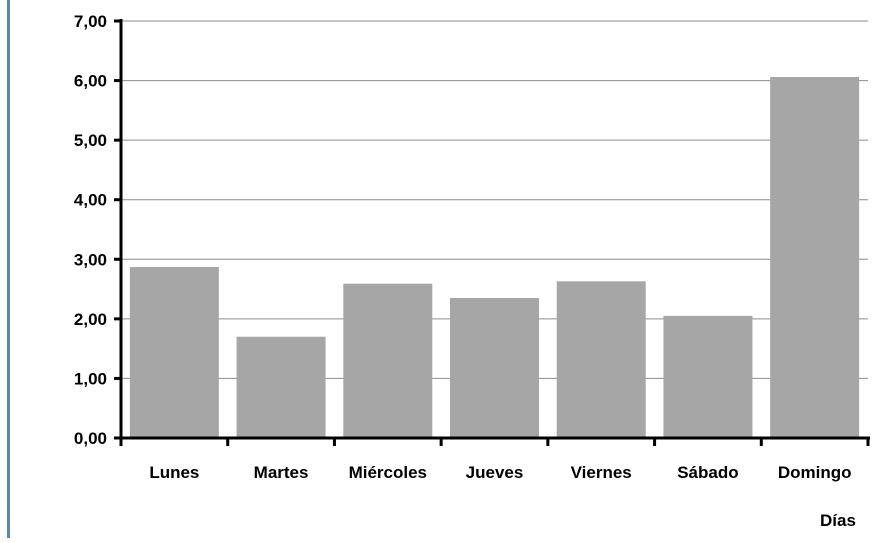 The width and height of the screenshot is (873, 543). What do you see at coordinates (90, 200) in the screenshot?
I see `y-tick-label: 4,00` at bounding box center [90, 200].